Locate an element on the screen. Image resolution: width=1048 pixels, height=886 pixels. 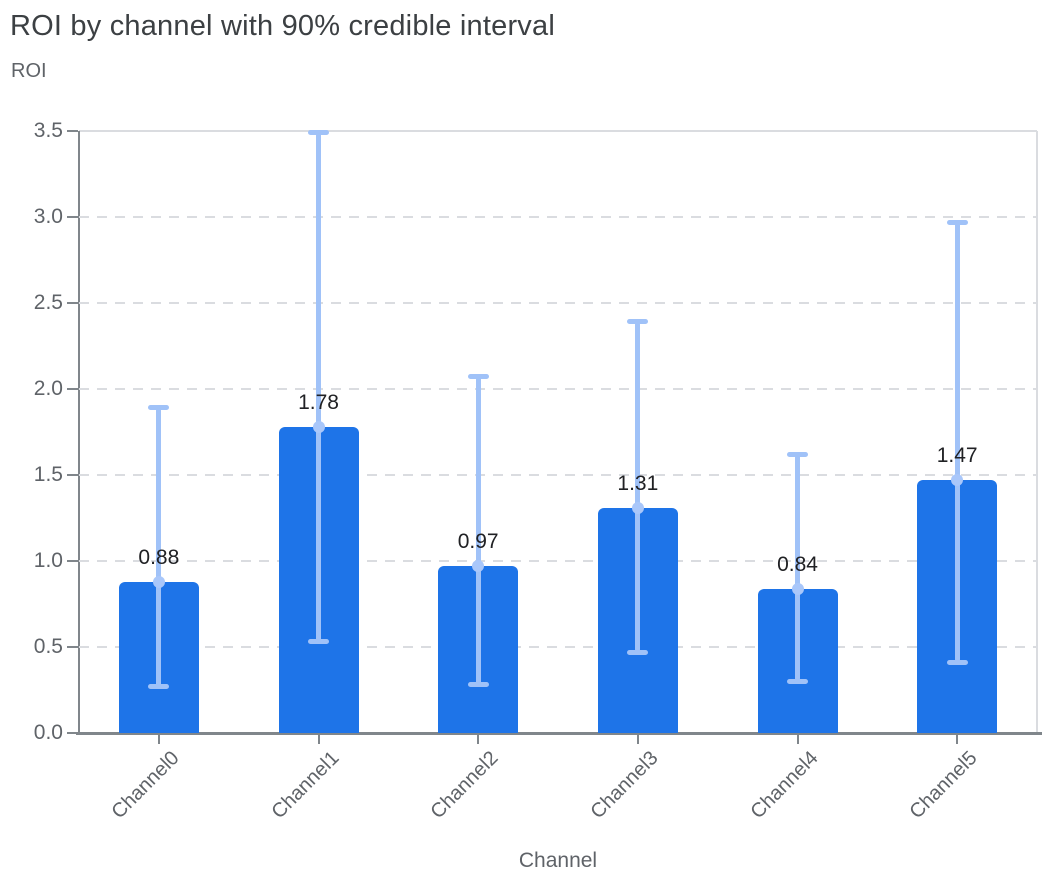
x-axis-line is located at coordinates (559, 733).